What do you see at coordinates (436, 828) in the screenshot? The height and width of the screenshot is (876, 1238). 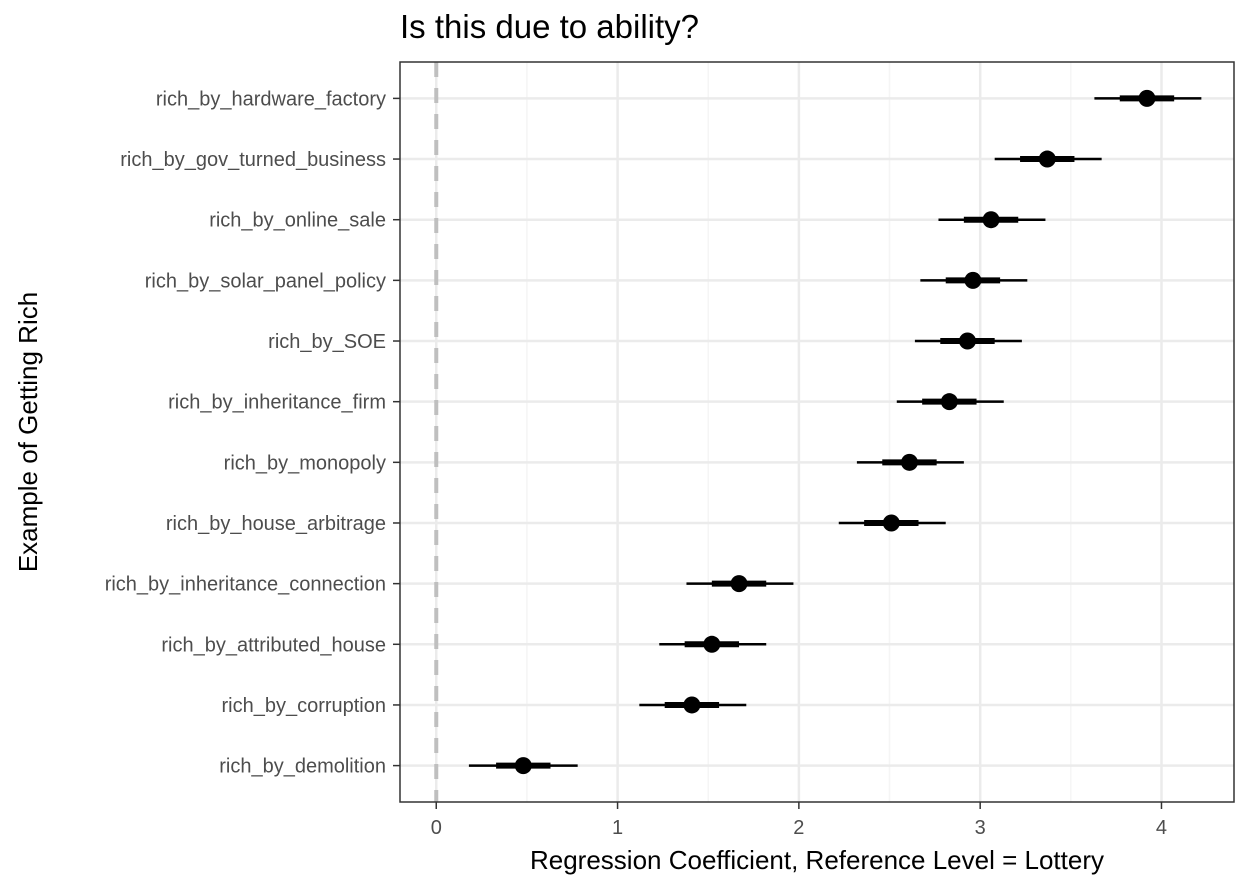 I see `x-tick-label: 0` at bounding box center [436, 828].